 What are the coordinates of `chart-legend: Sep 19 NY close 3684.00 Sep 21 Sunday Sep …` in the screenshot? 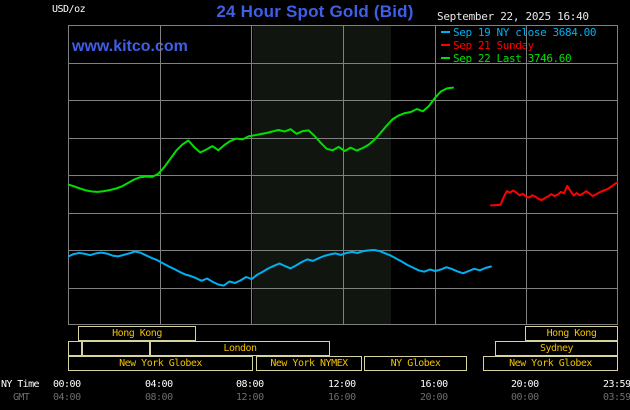 It's located at (519, 45).